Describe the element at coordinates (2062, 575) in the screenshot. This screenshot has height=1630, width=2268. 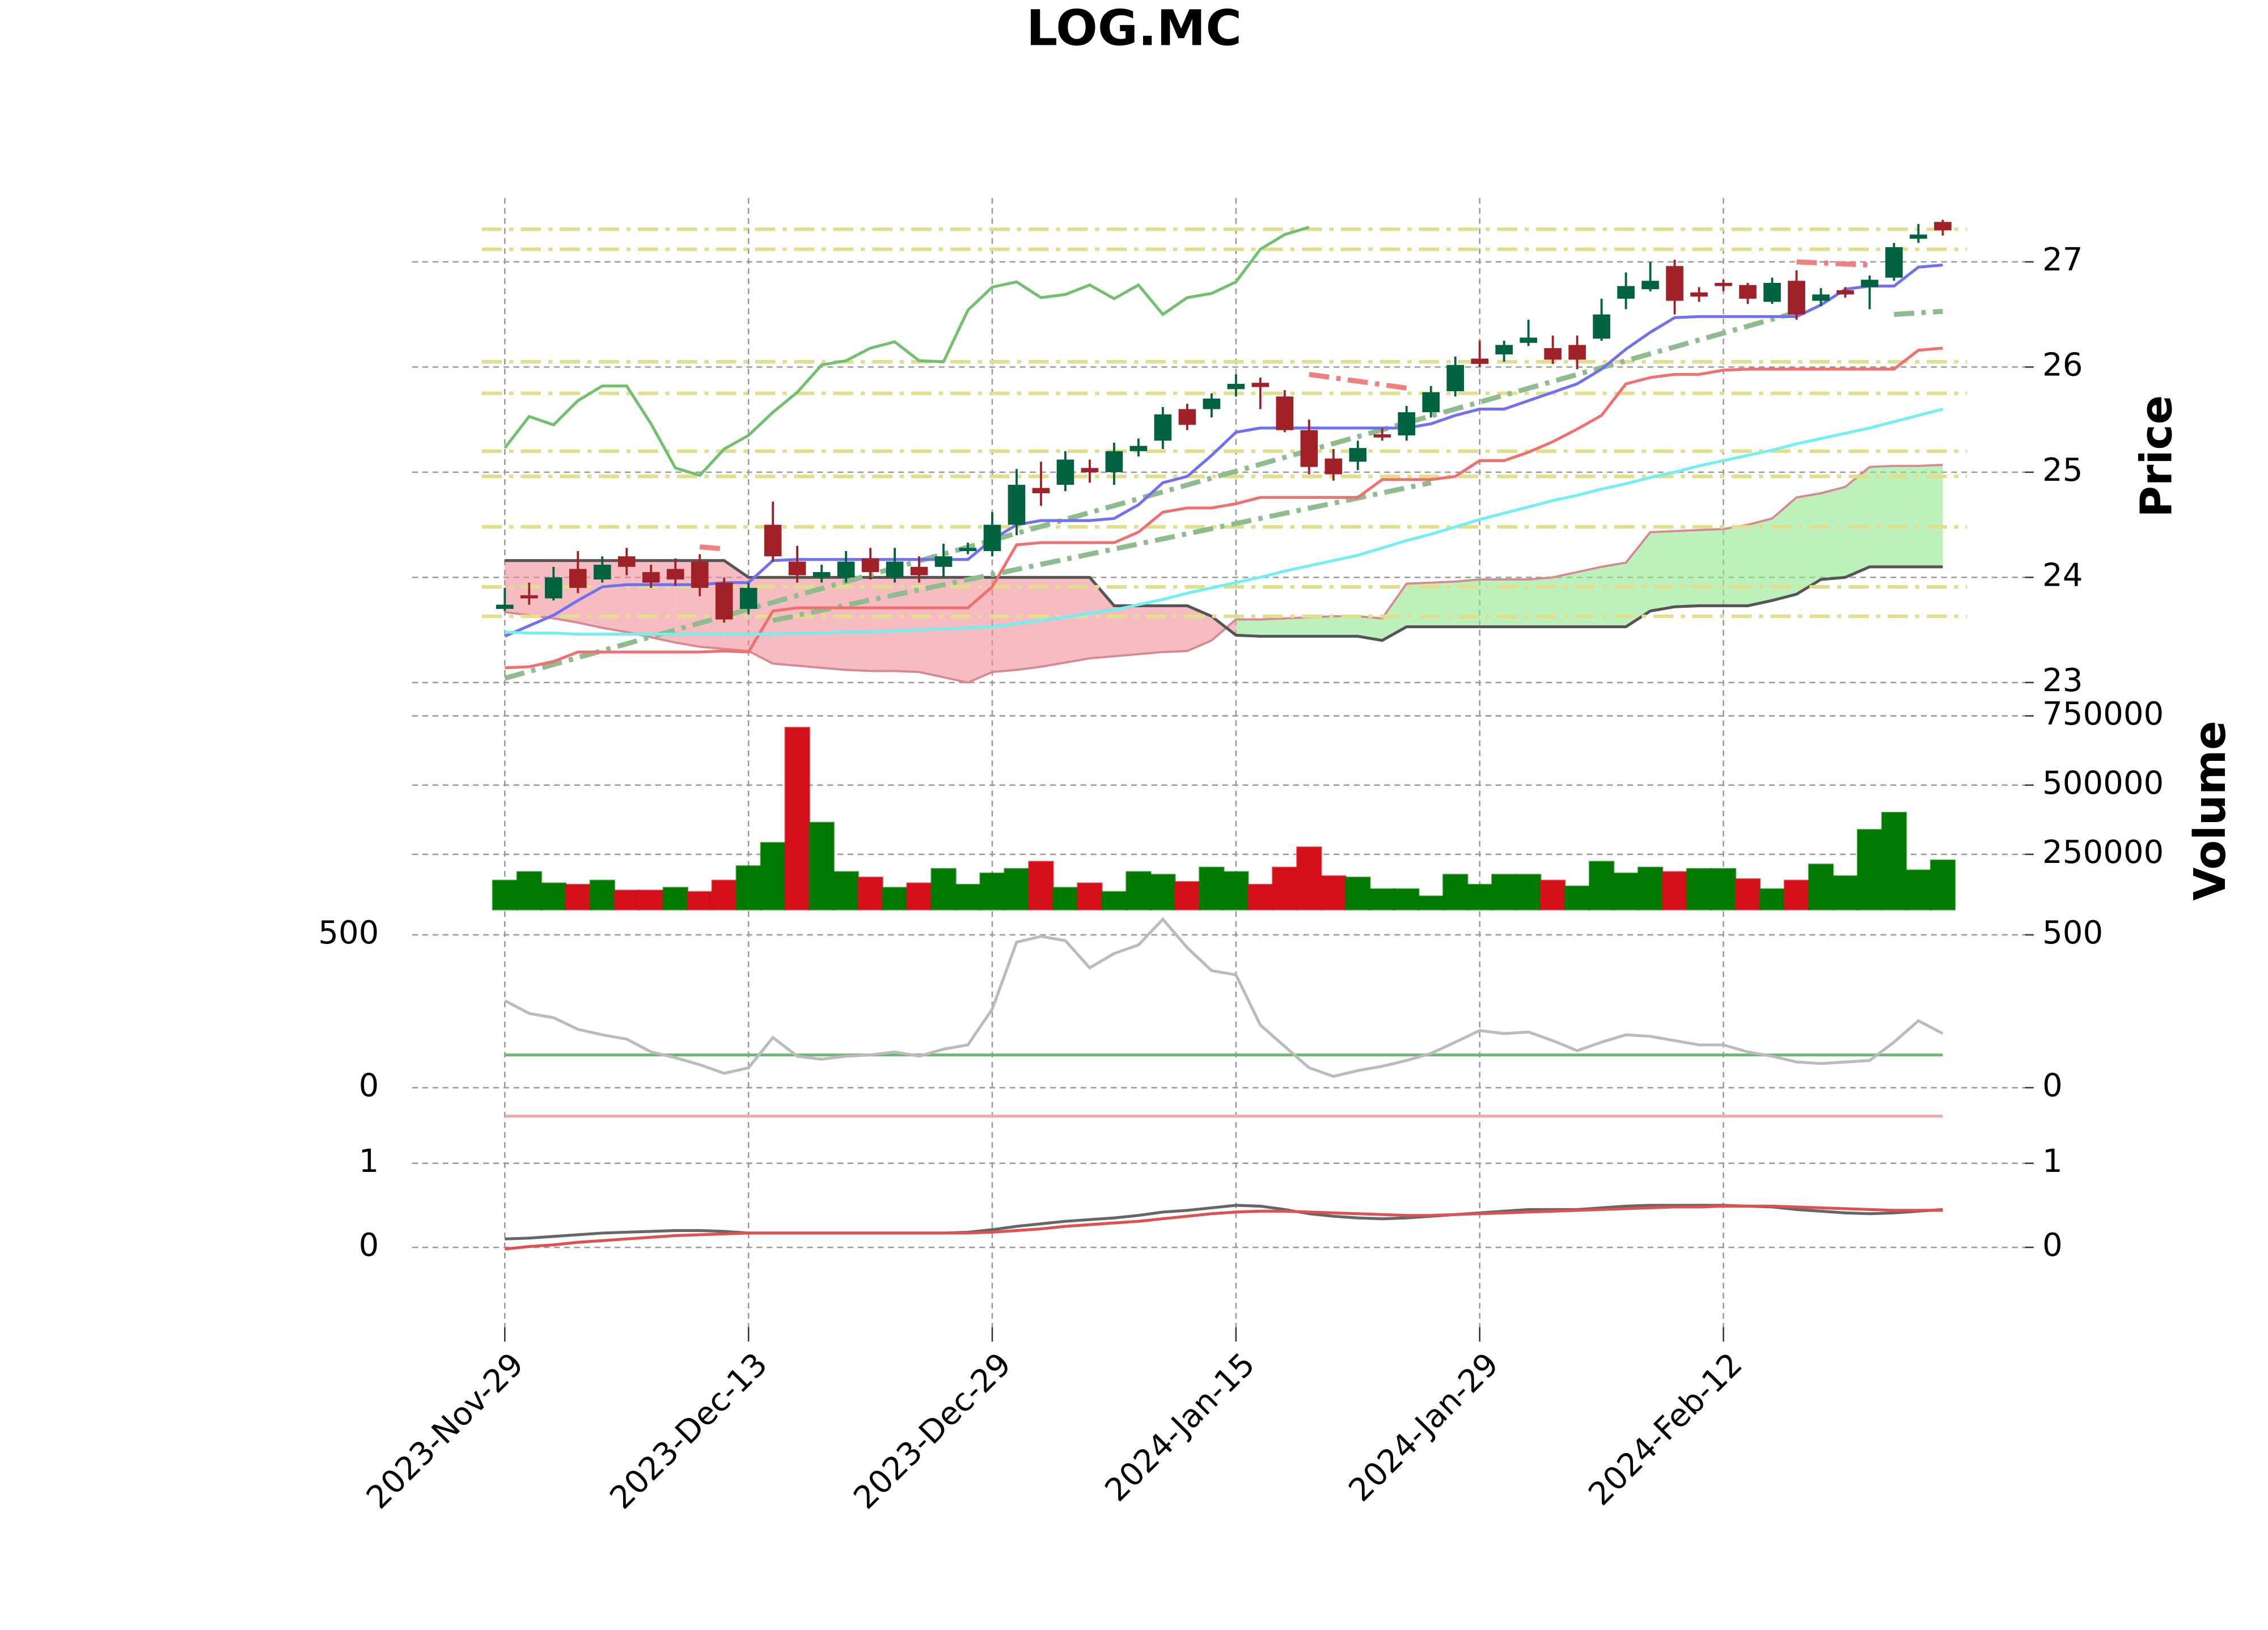
I see `y-tick-label: 24` at that location.